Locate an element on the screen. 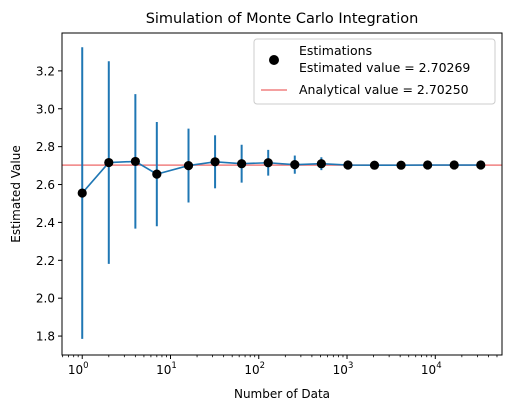 The width and height of the screenshot is (511, 411). y-tick-label: 2.0 is located at coordinates (45, 299).